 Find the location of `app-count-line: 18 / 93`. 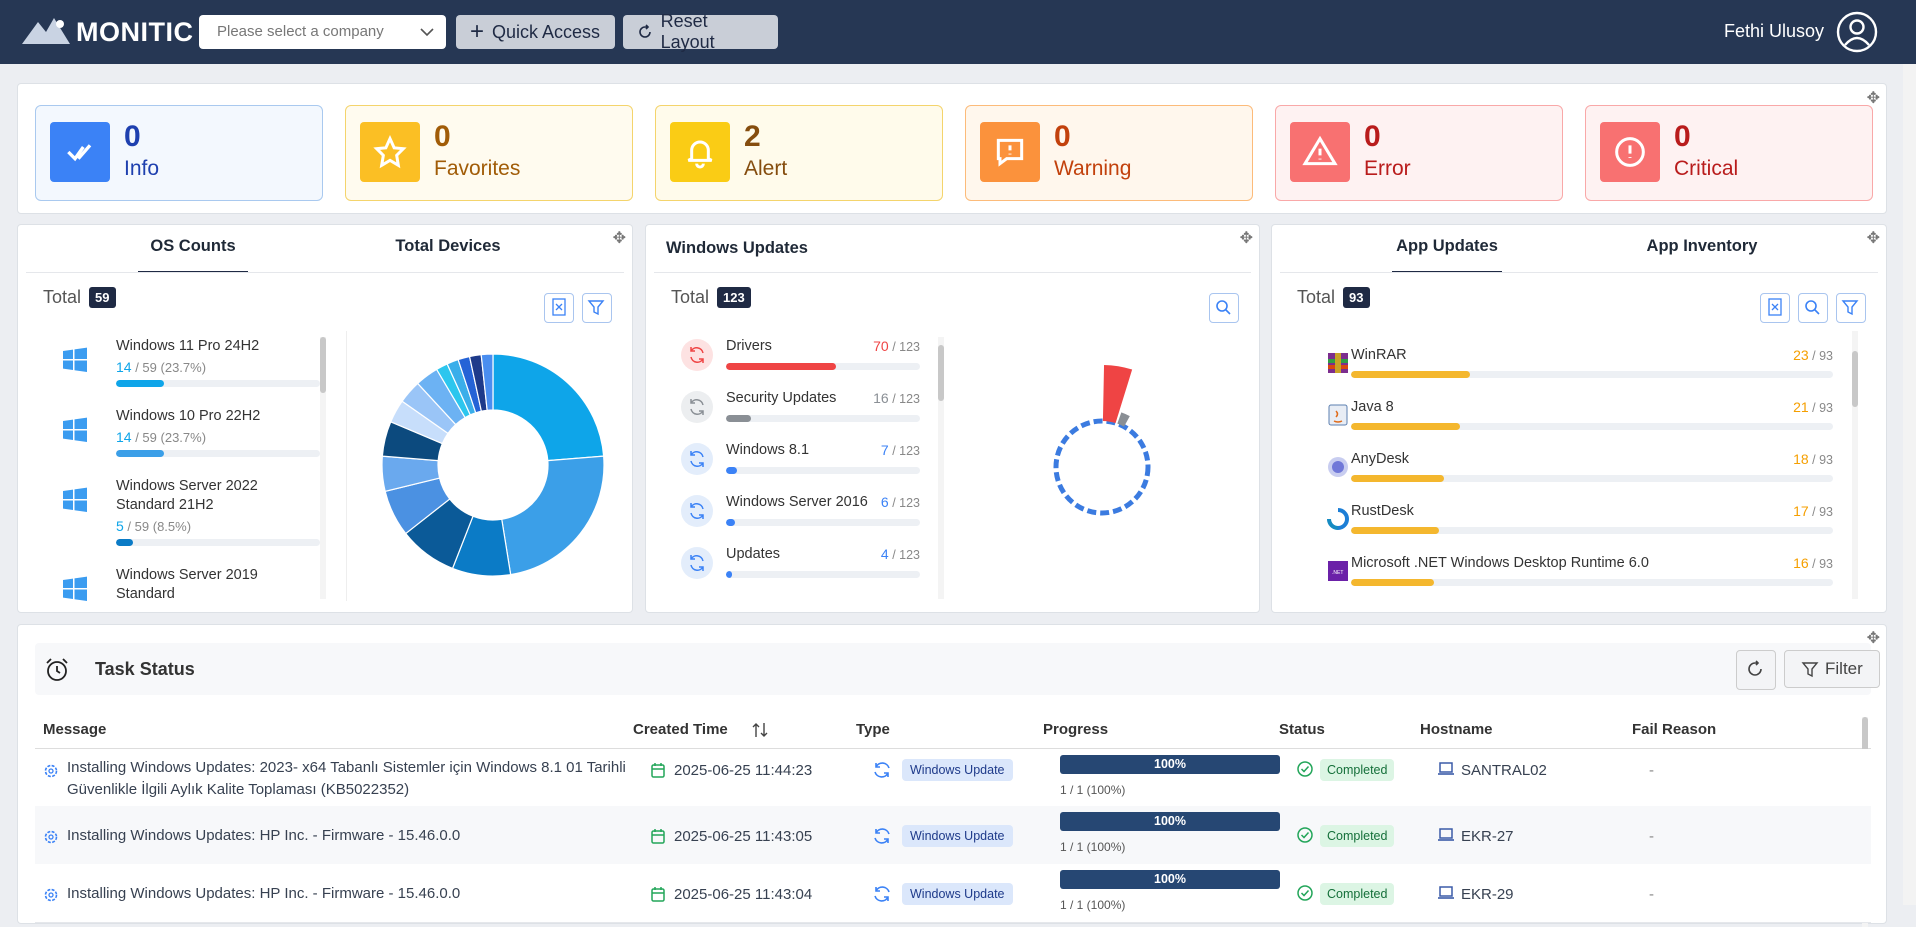

app-count-line: 18 / 93 is located at coordinates (1592, 459).